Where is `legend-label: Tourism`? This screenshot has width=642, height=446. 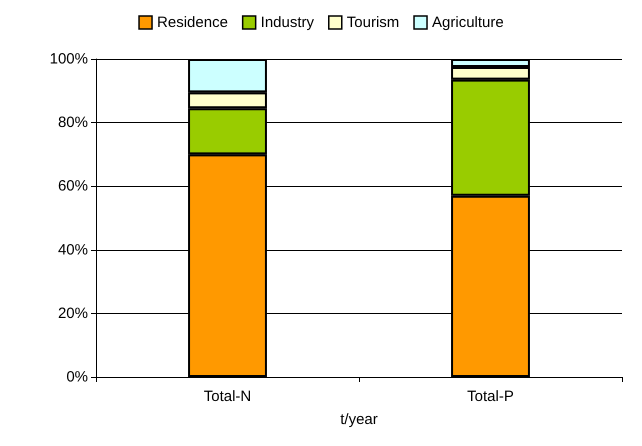 legend-label: Tourism is located at coordinates (373, 22).